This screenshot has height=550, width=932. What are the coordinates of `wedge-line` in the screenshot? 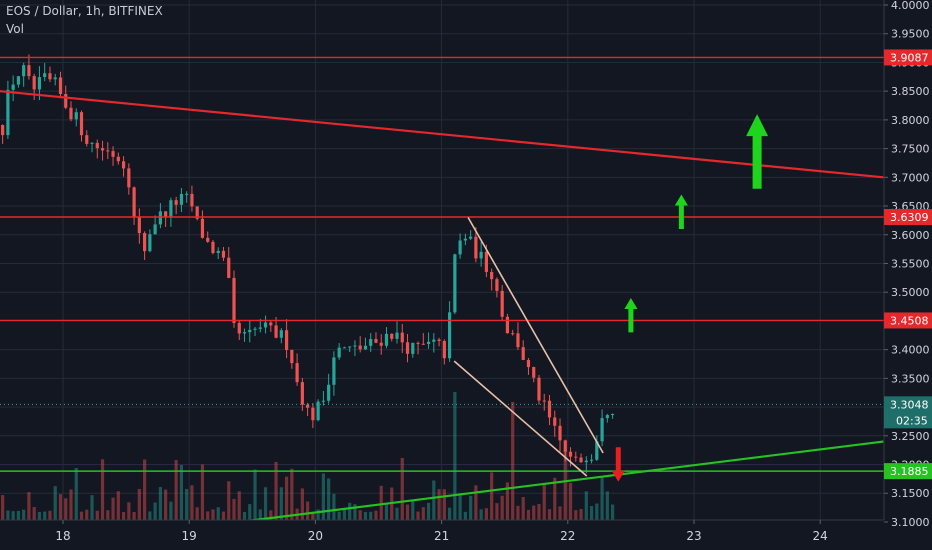 It's located at (535, 335).